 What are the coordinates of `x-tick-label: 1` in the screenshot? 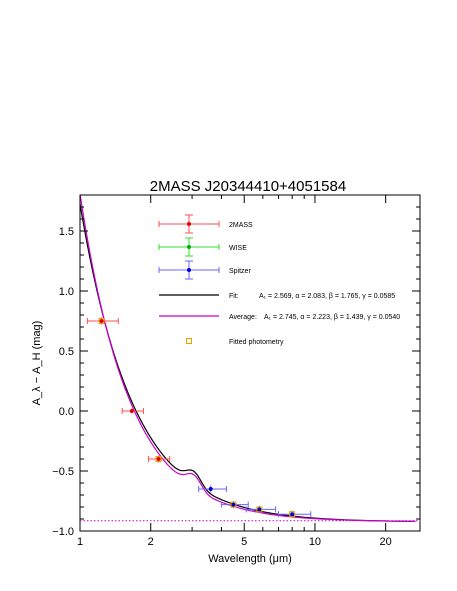 It's located at (80, 542).